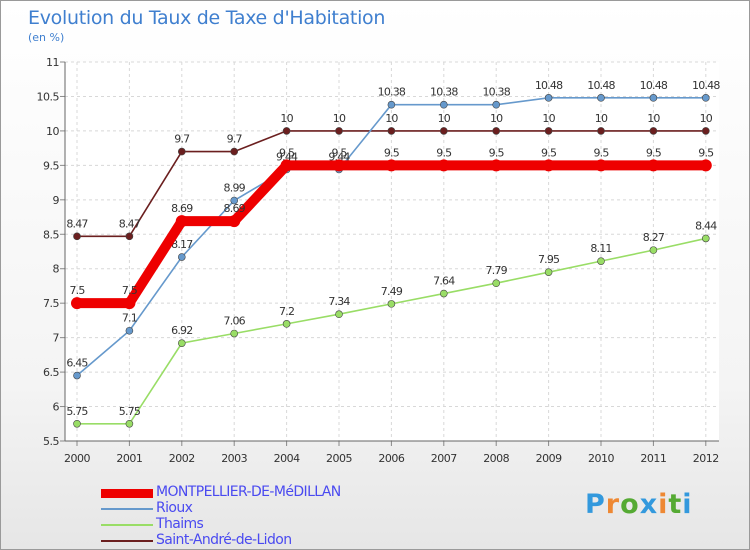 Image resolution: width=750 pixels, height=550 pixels. Describe the element at coordinates (234, 458) in the screenshot. I see `x-tick-label: 2003` at that location.